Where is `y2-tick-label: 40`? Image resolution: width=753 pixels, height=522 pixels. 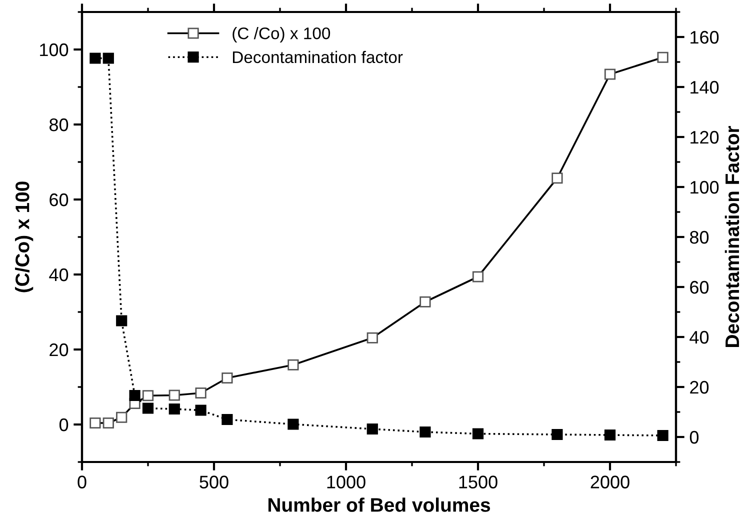 y2-tick-label: 40 is located at coordinates (699, 337).